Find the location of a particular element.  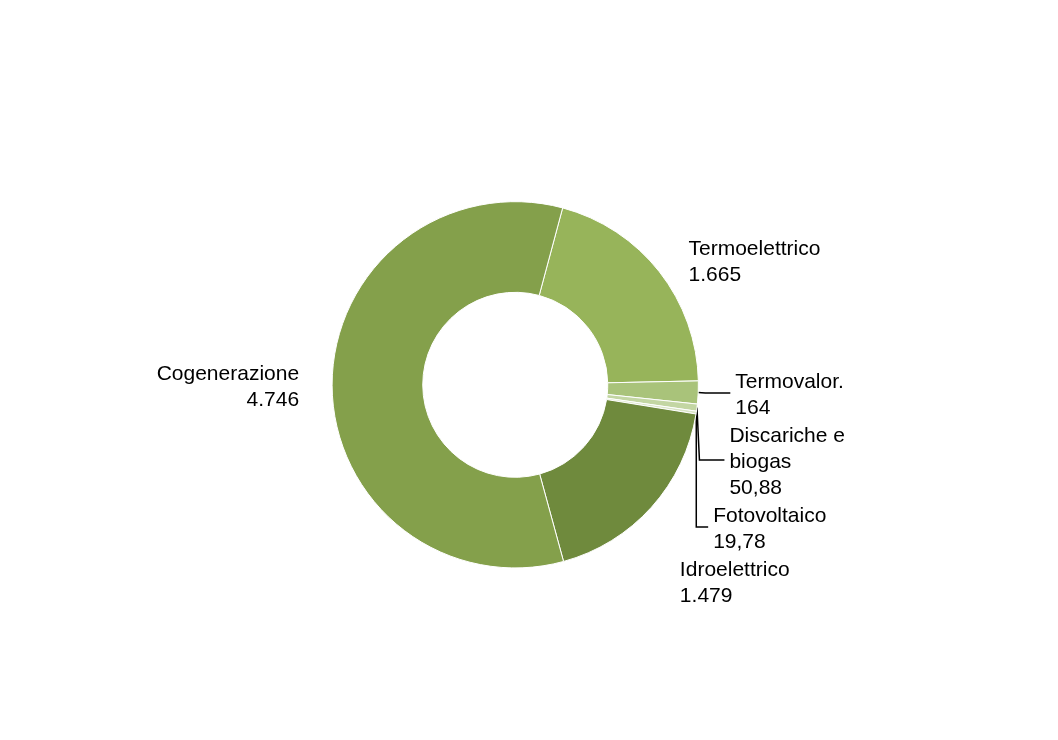

data-label: 19,78 is located at coordinates (739, 540).